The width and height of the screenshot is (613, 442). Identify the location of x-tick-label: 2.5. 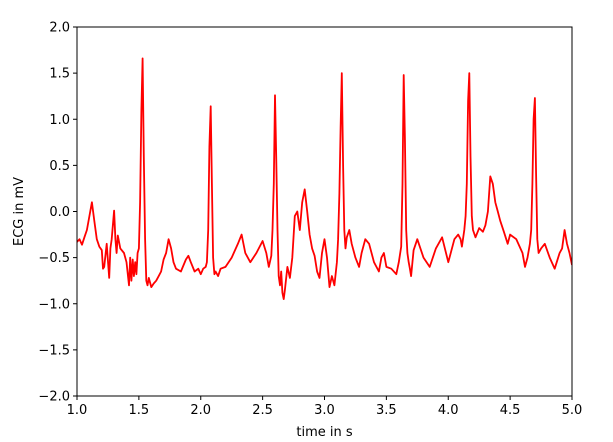
(262, 410).